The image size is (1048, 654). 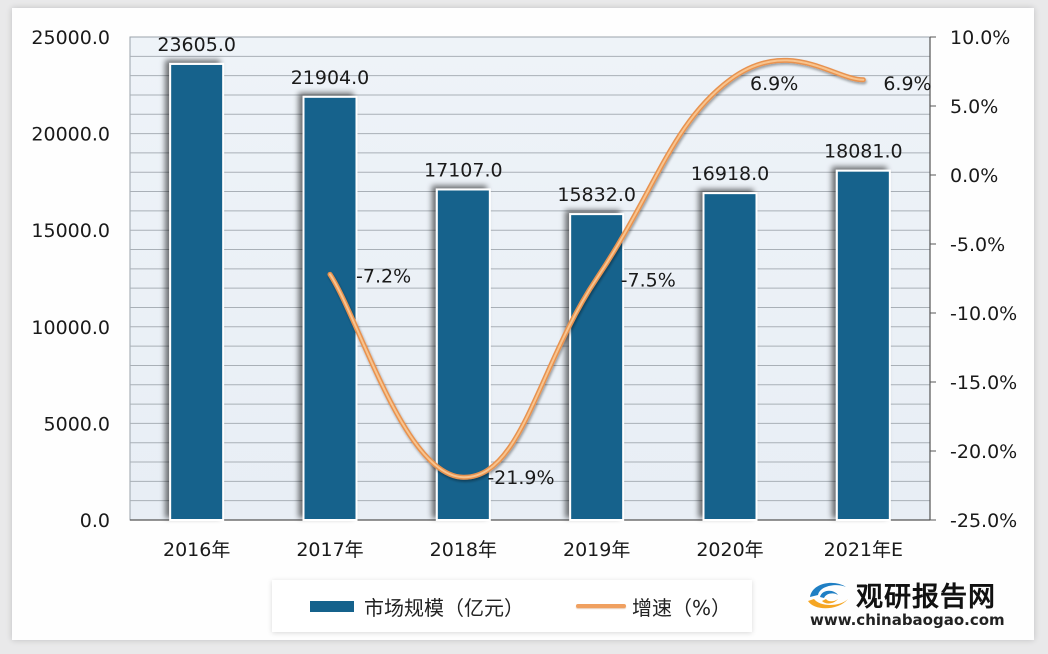 I want to click on legend-item-market-size: 市场规模（亿元）, so click(x=417, y=606).